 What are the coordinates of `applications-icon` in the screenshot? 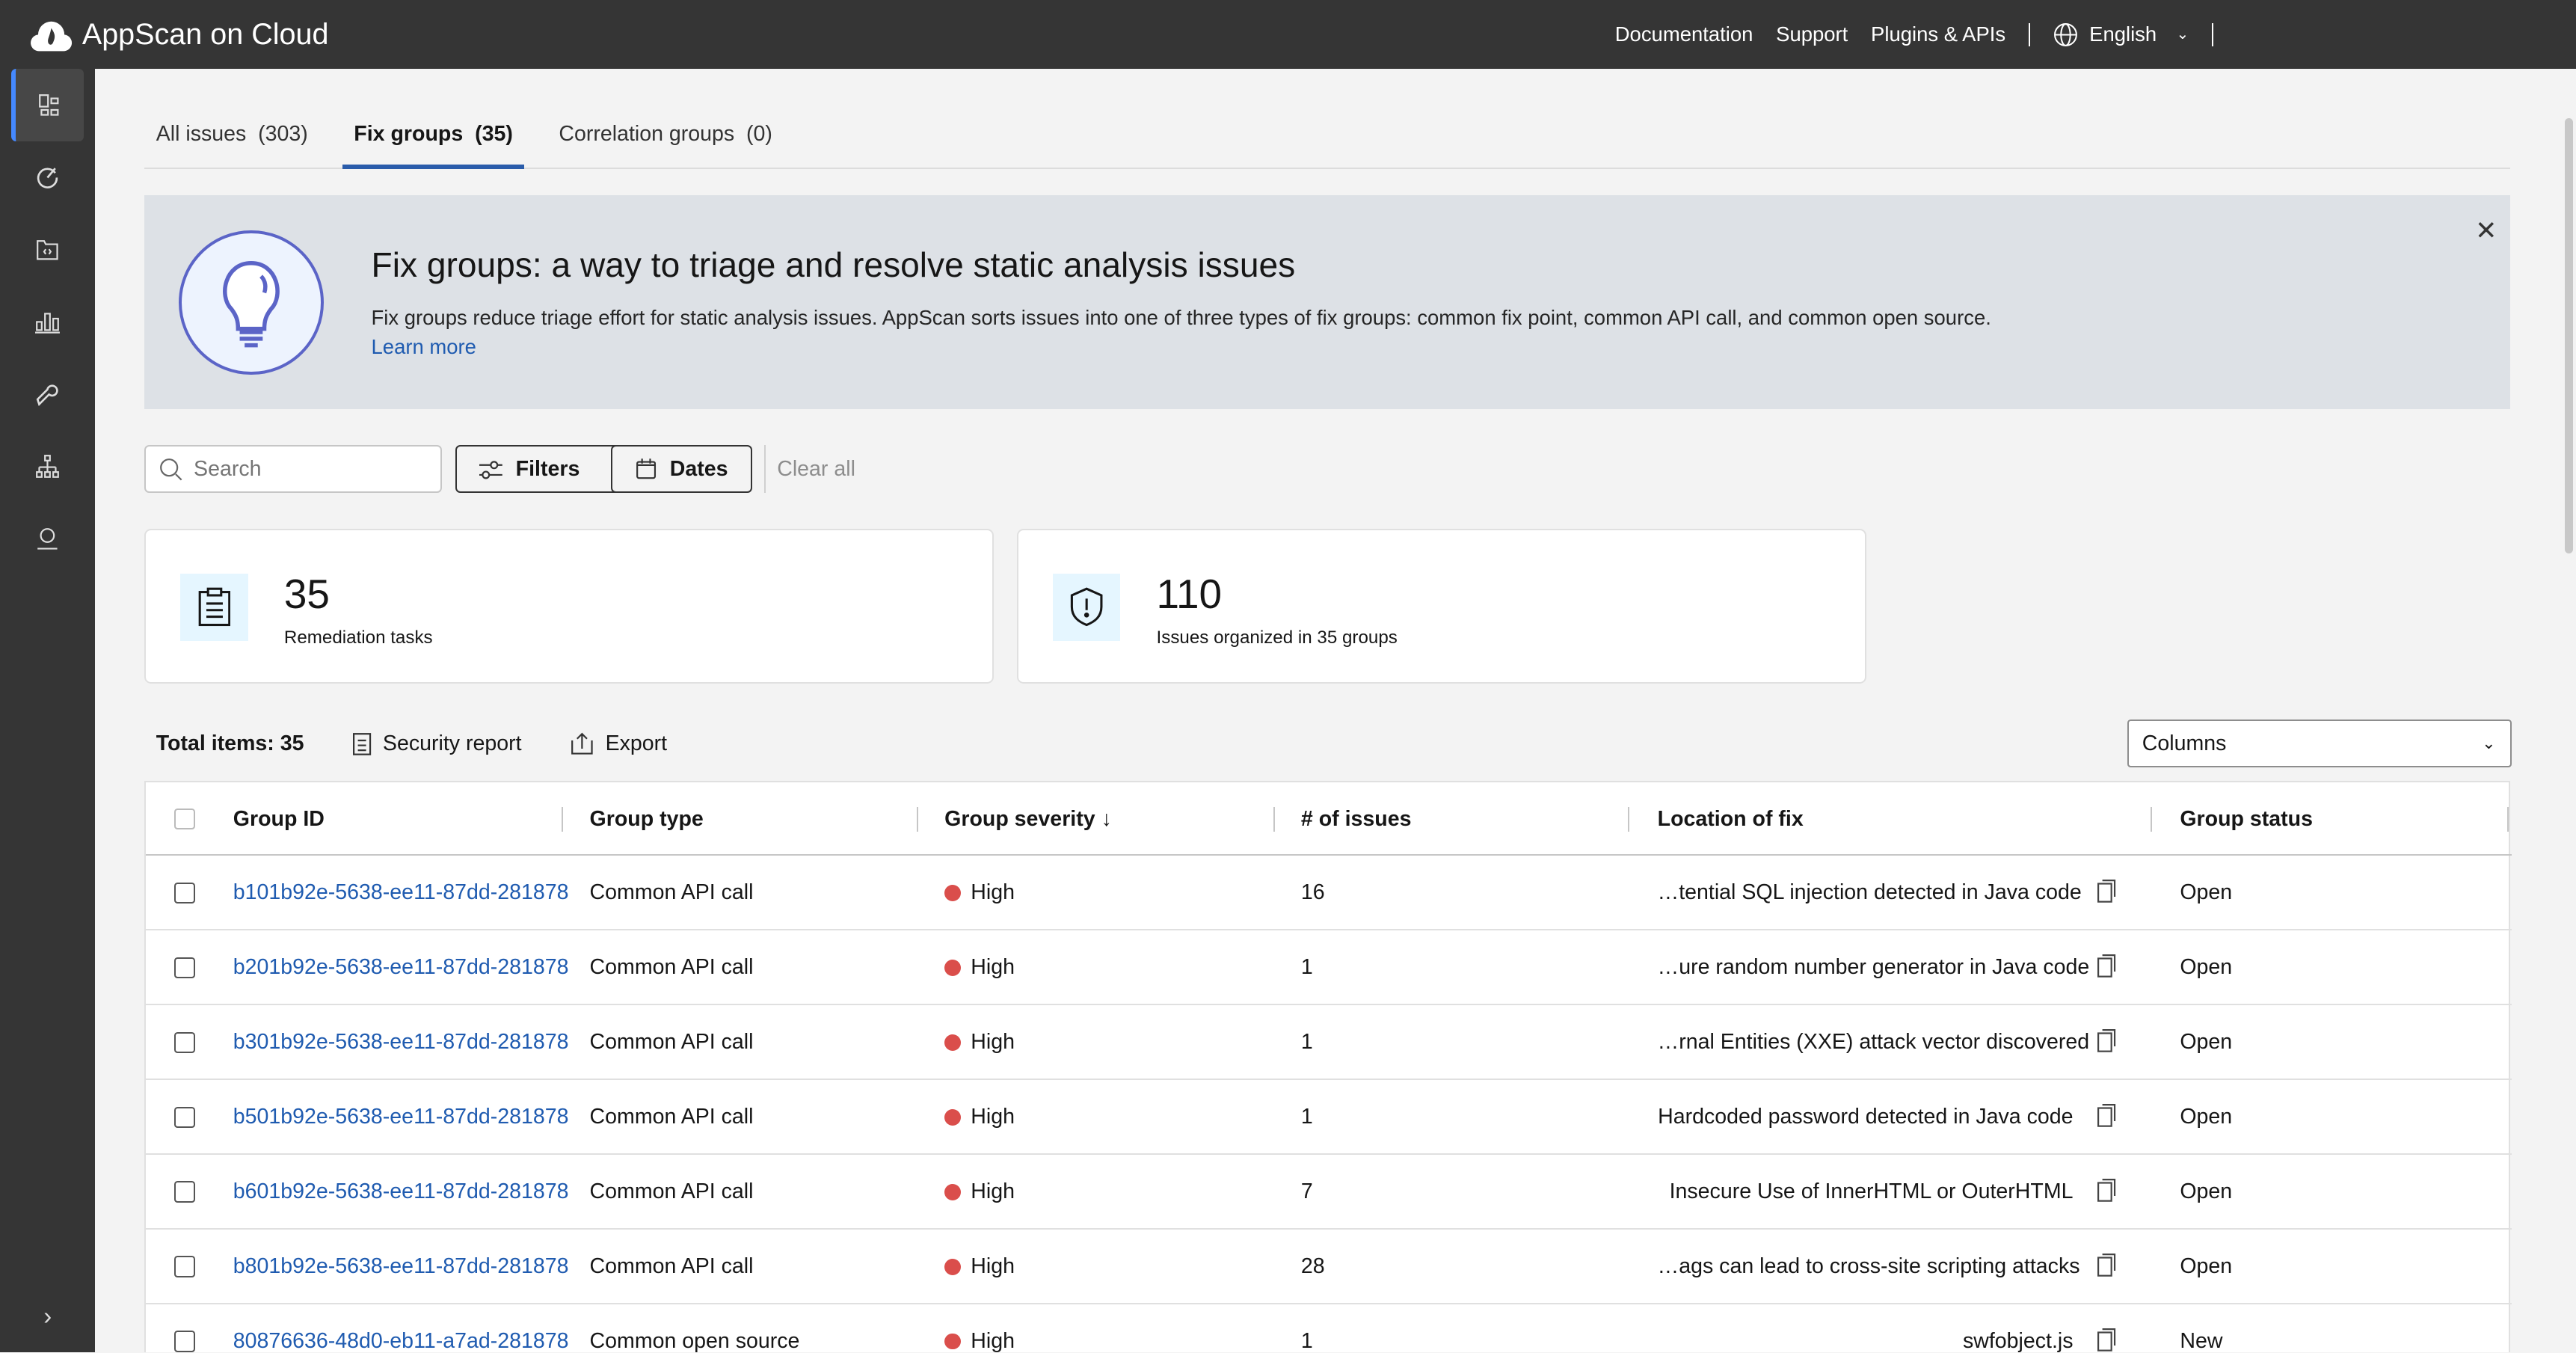 It's located at (47, 249).